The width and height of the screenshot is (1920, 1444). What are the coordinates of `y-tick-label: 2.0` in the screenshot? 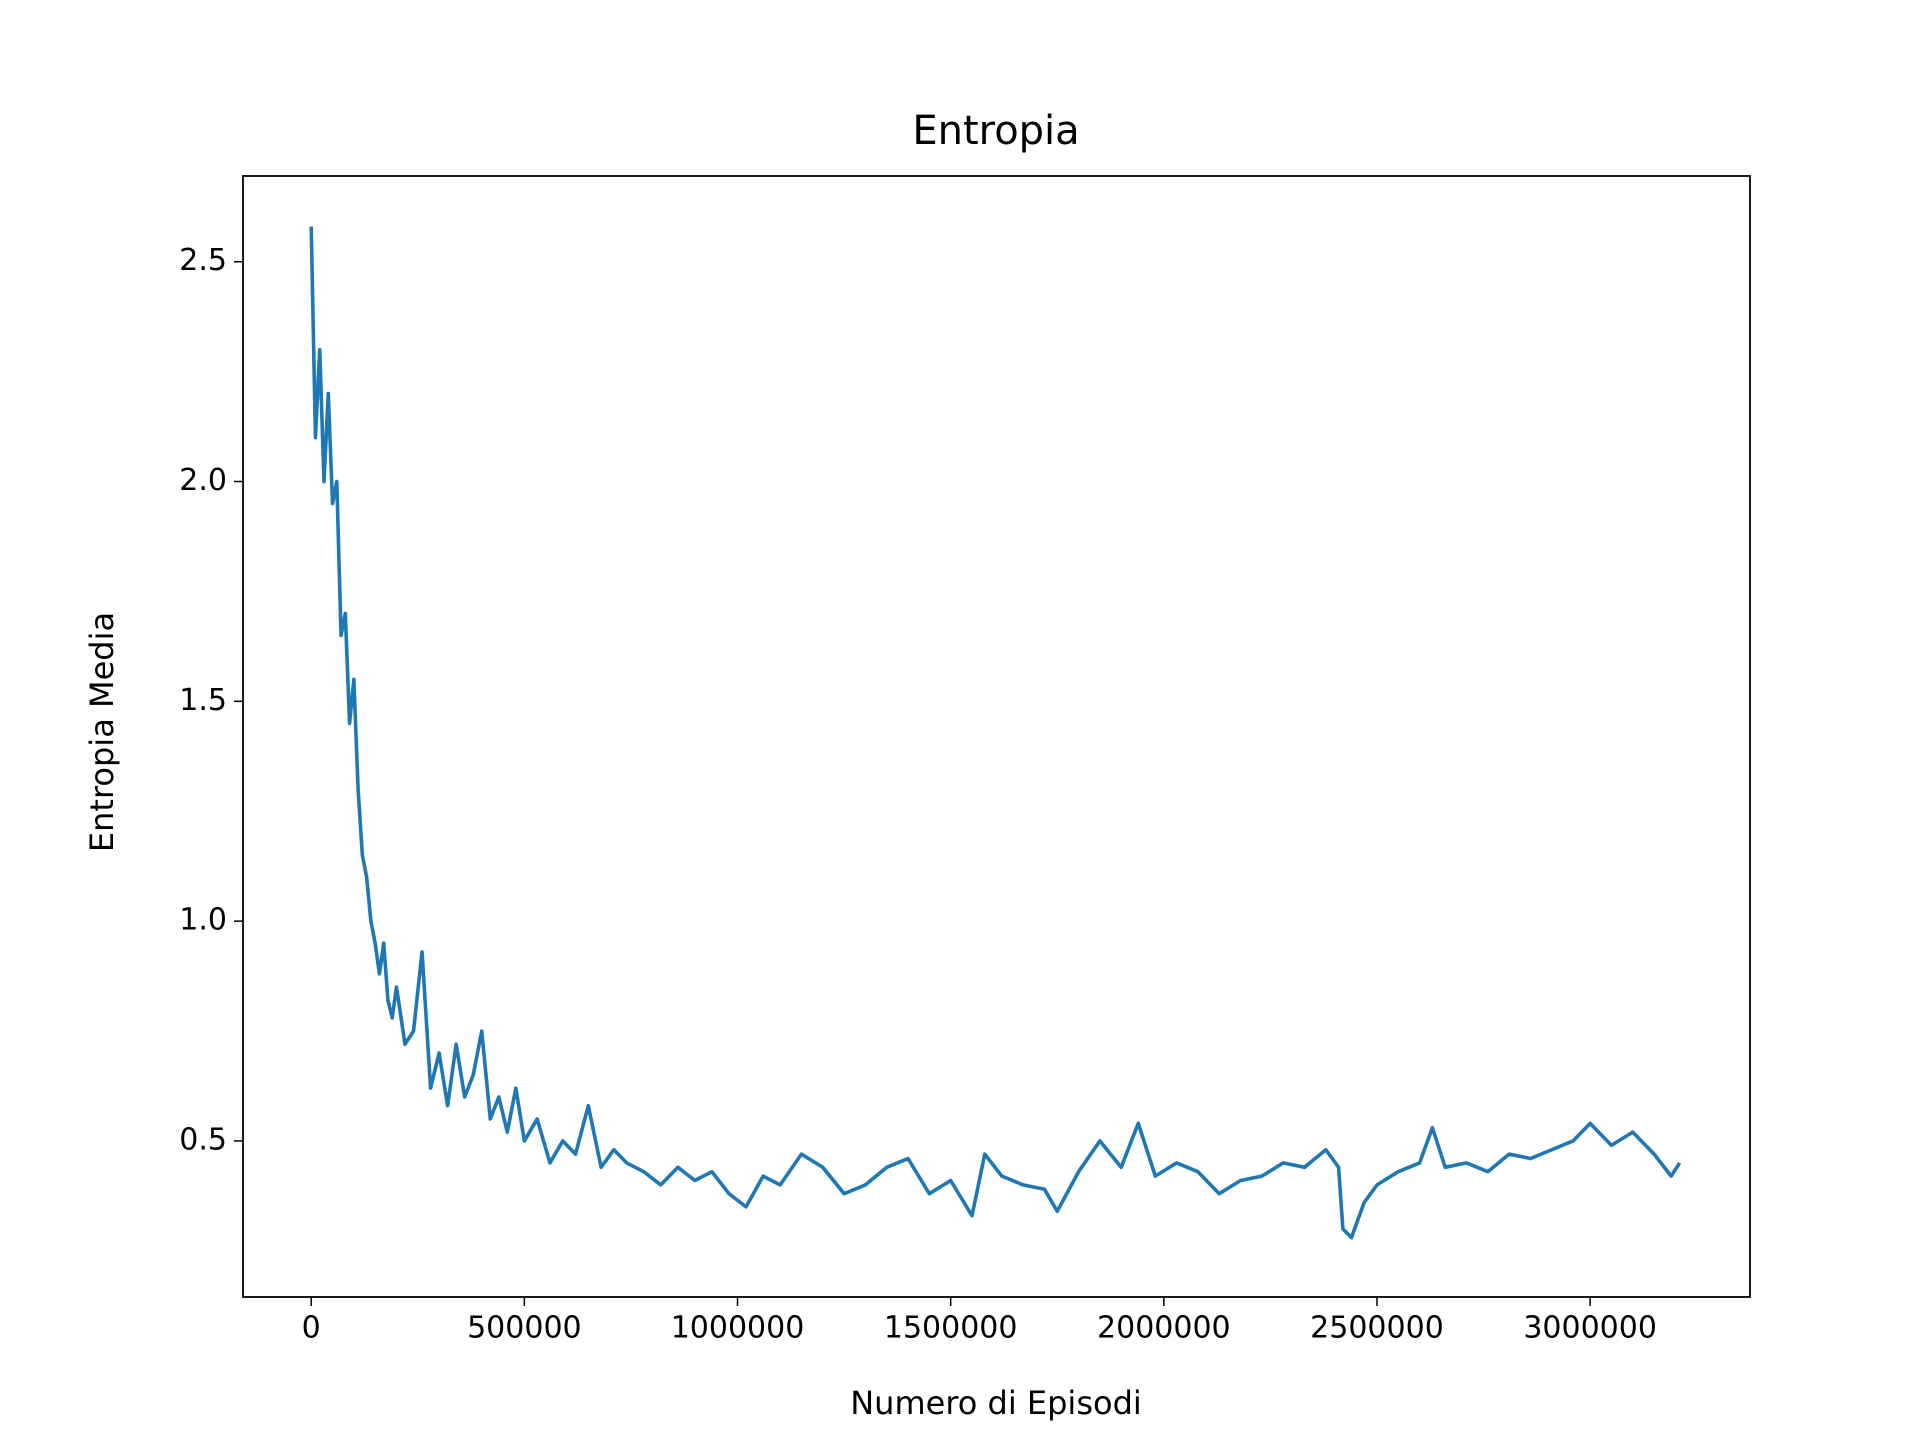 It's located at (203, 480).